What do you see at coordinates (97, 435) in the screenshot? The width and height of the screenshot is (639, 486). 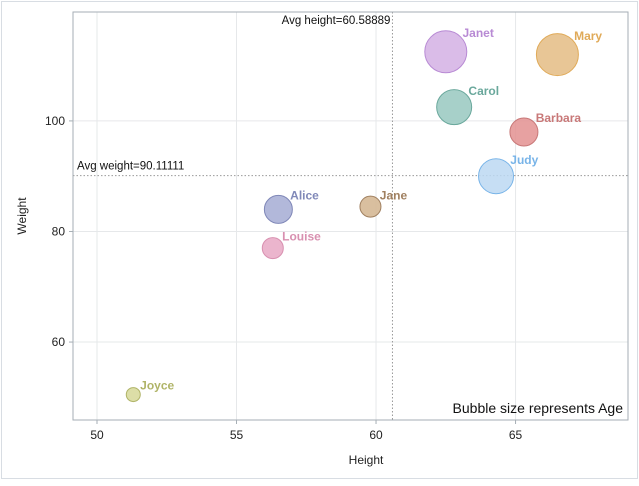 I see `x-tick-label: 50` at bounding box center [97, 435].